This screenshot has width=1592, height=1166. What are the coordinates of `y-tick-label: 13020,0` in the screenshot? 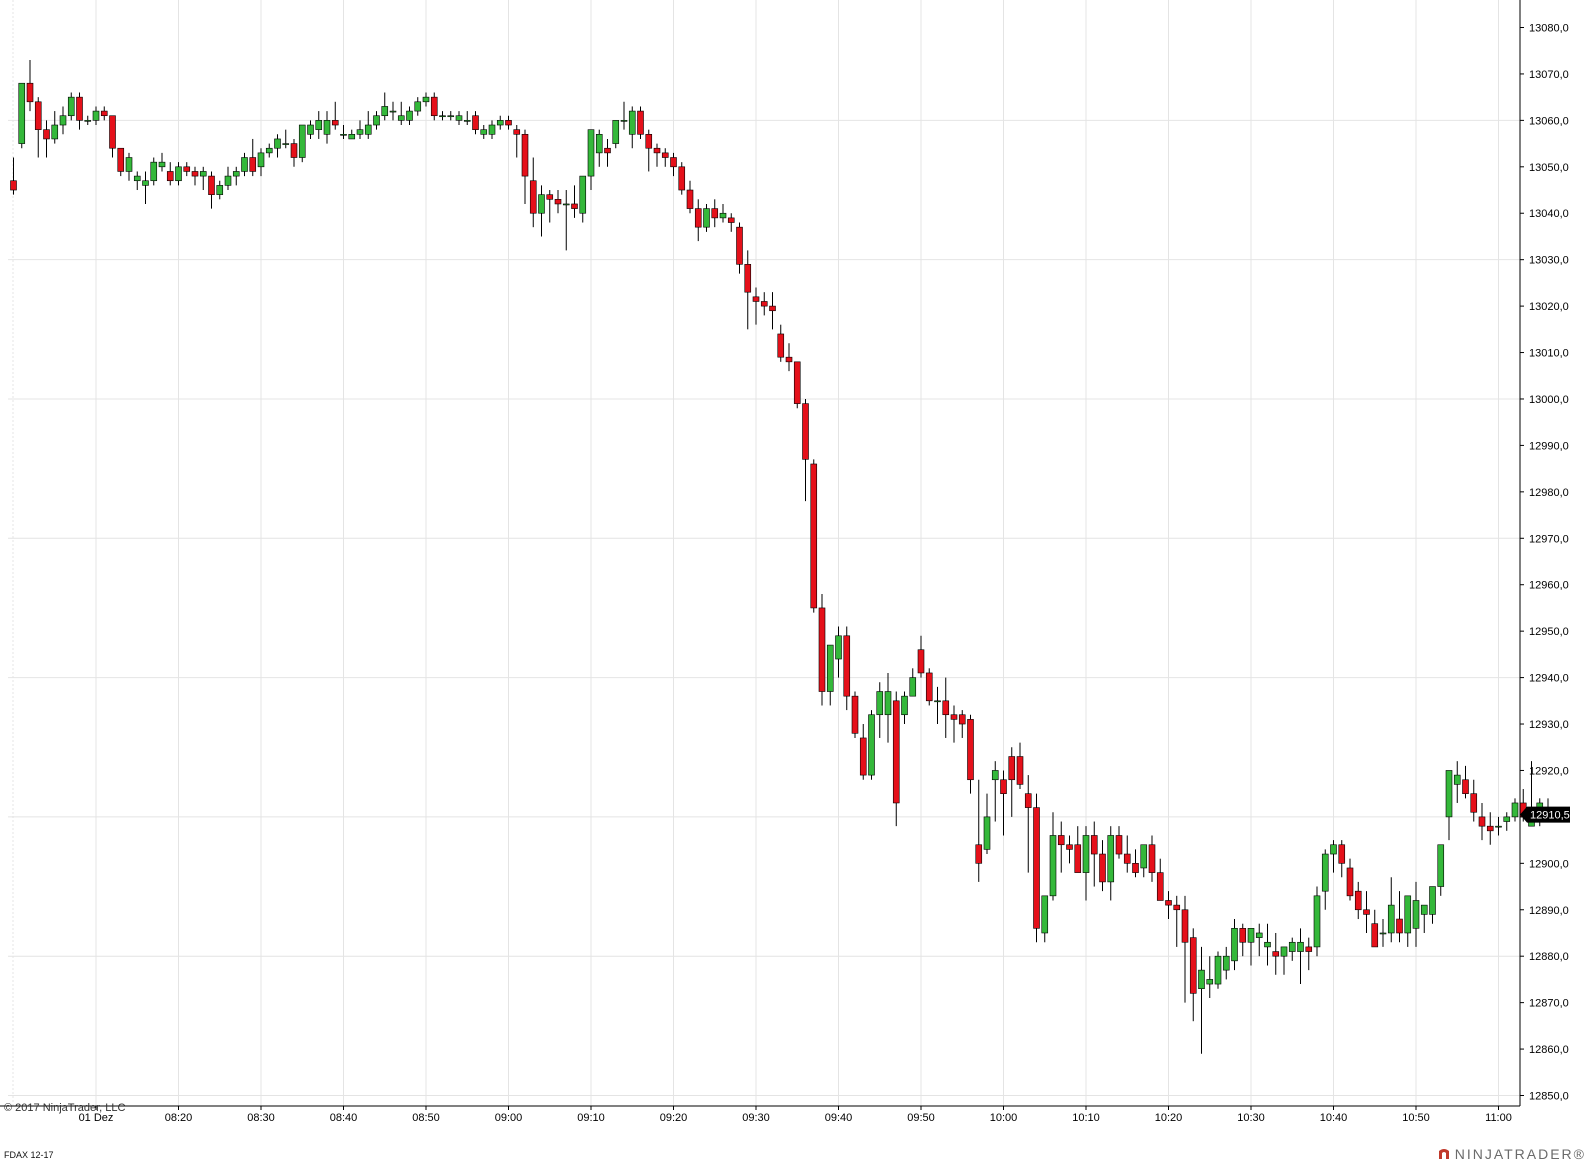 It's located at (1549, 307).